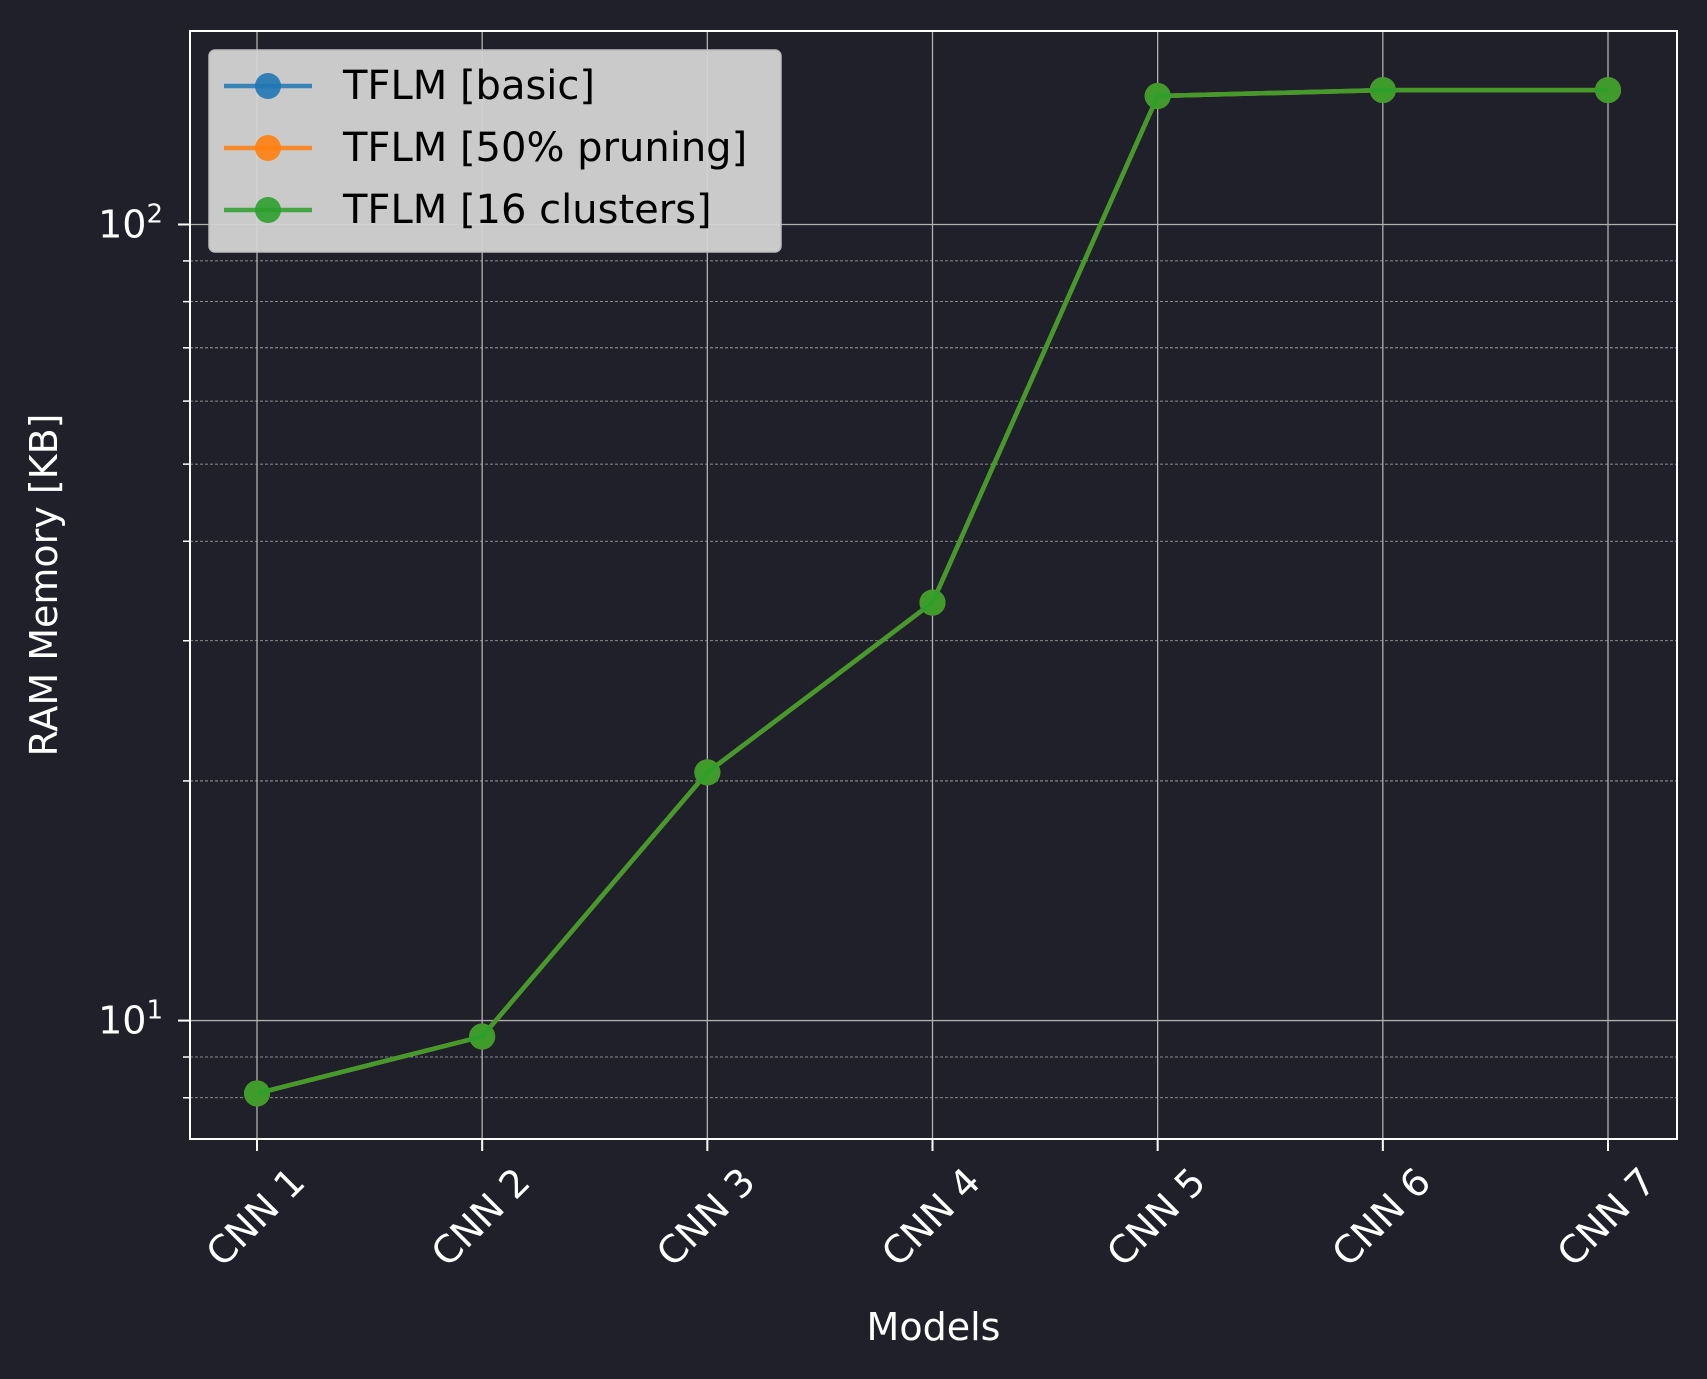 The height and width of the screenshot is (1379, 1707). I want to click on x-tick-label: CNN 7, so click(1607, 1217).